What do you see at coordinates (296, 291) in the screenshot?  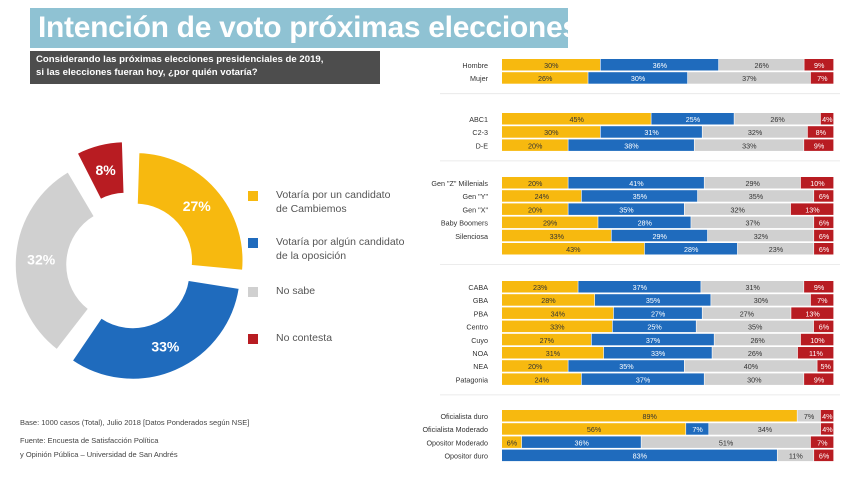 I see `legend-label-nosabe: No sabe` at bounding box center [296, 291].